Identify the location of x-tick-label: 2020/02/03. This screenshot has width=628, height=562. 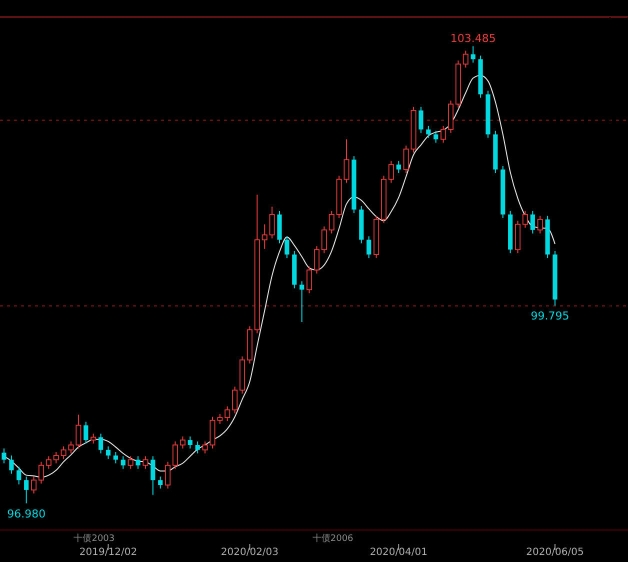
(249, 552).